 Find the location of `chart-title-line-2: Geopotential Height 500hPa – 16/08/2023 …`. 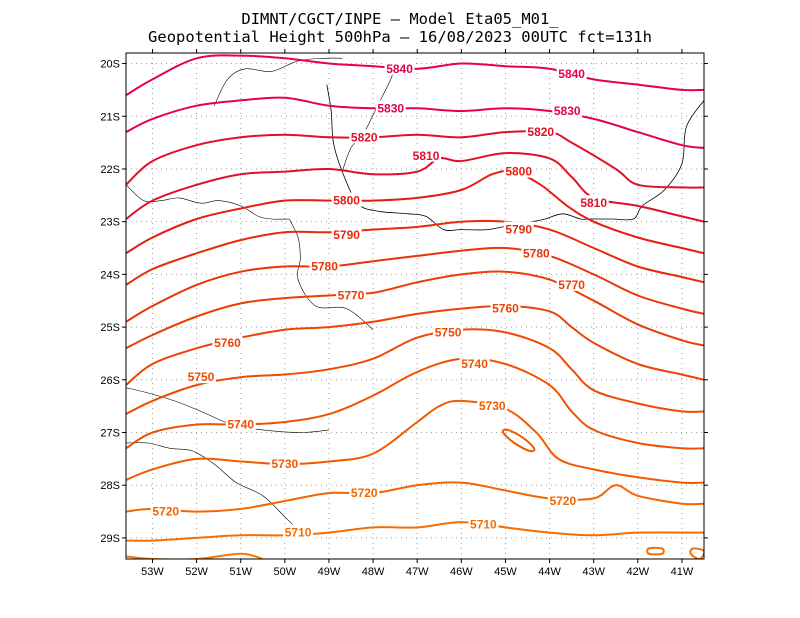

chart-title-line-2: Geopotential Height 500hPa – 16/08/2023 … is located at coordinates (400, 37).